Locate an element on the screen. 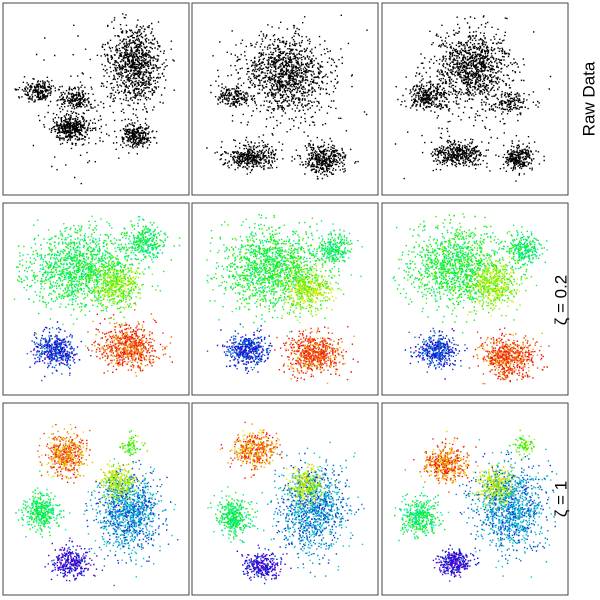 This screenshot has width=600, height=600. panel-r3-c1 is located at coordinates (96, 499).